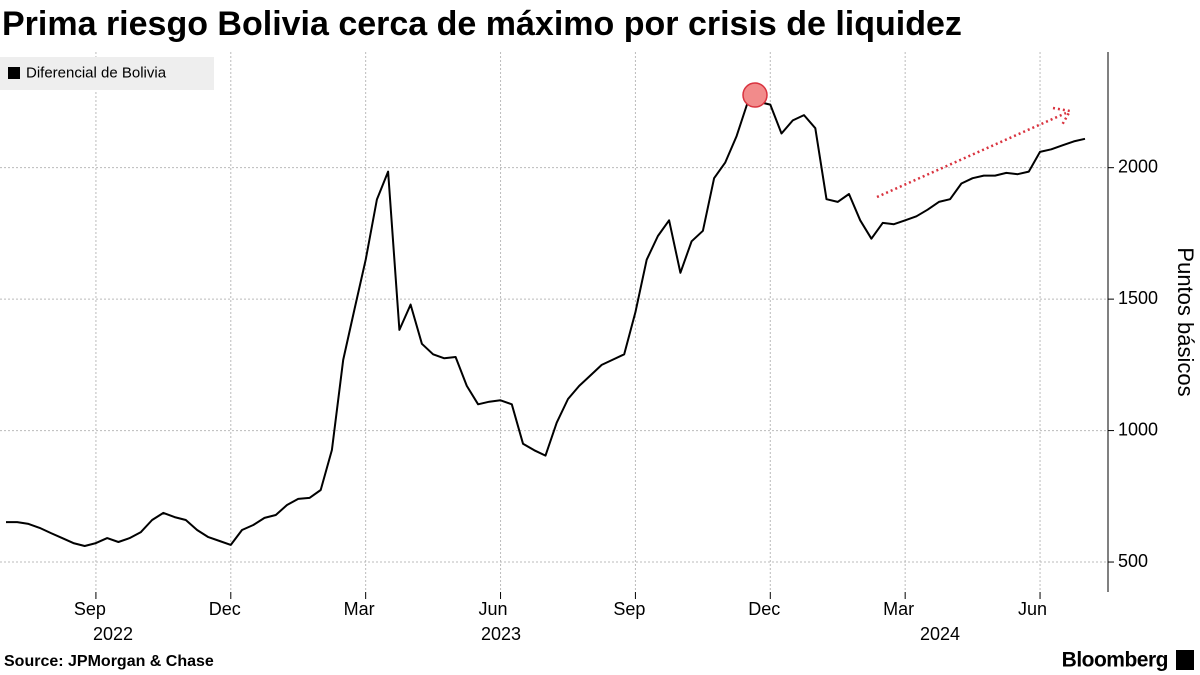 The width and height of the screenshot is (1200, 675). What do you see at coordinates (1138, 298) in the screenshot?
I see `y-tick-label: 1500` at bounding box center [1138, 298].